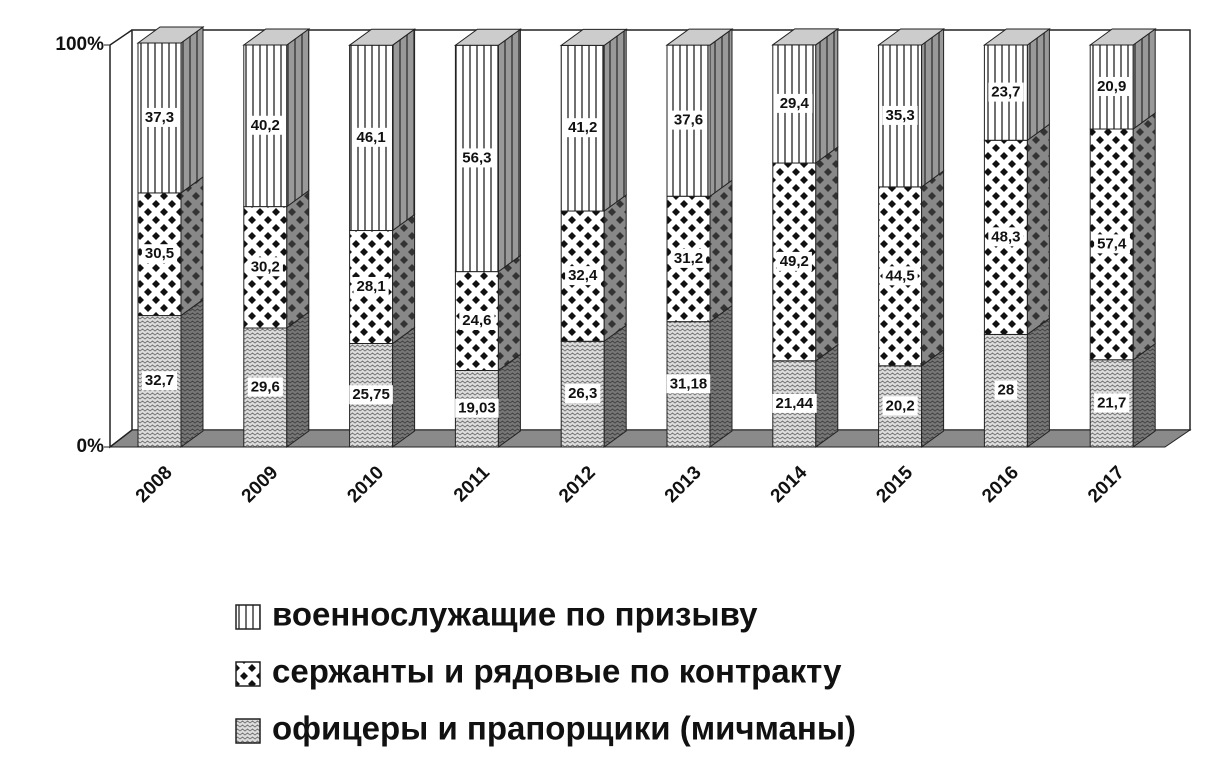 This screenshot has width=1210, height=758. Describe the element at coordinates (577, 484) in the screenshot. I see `x-tick-label: 2012` at that location.